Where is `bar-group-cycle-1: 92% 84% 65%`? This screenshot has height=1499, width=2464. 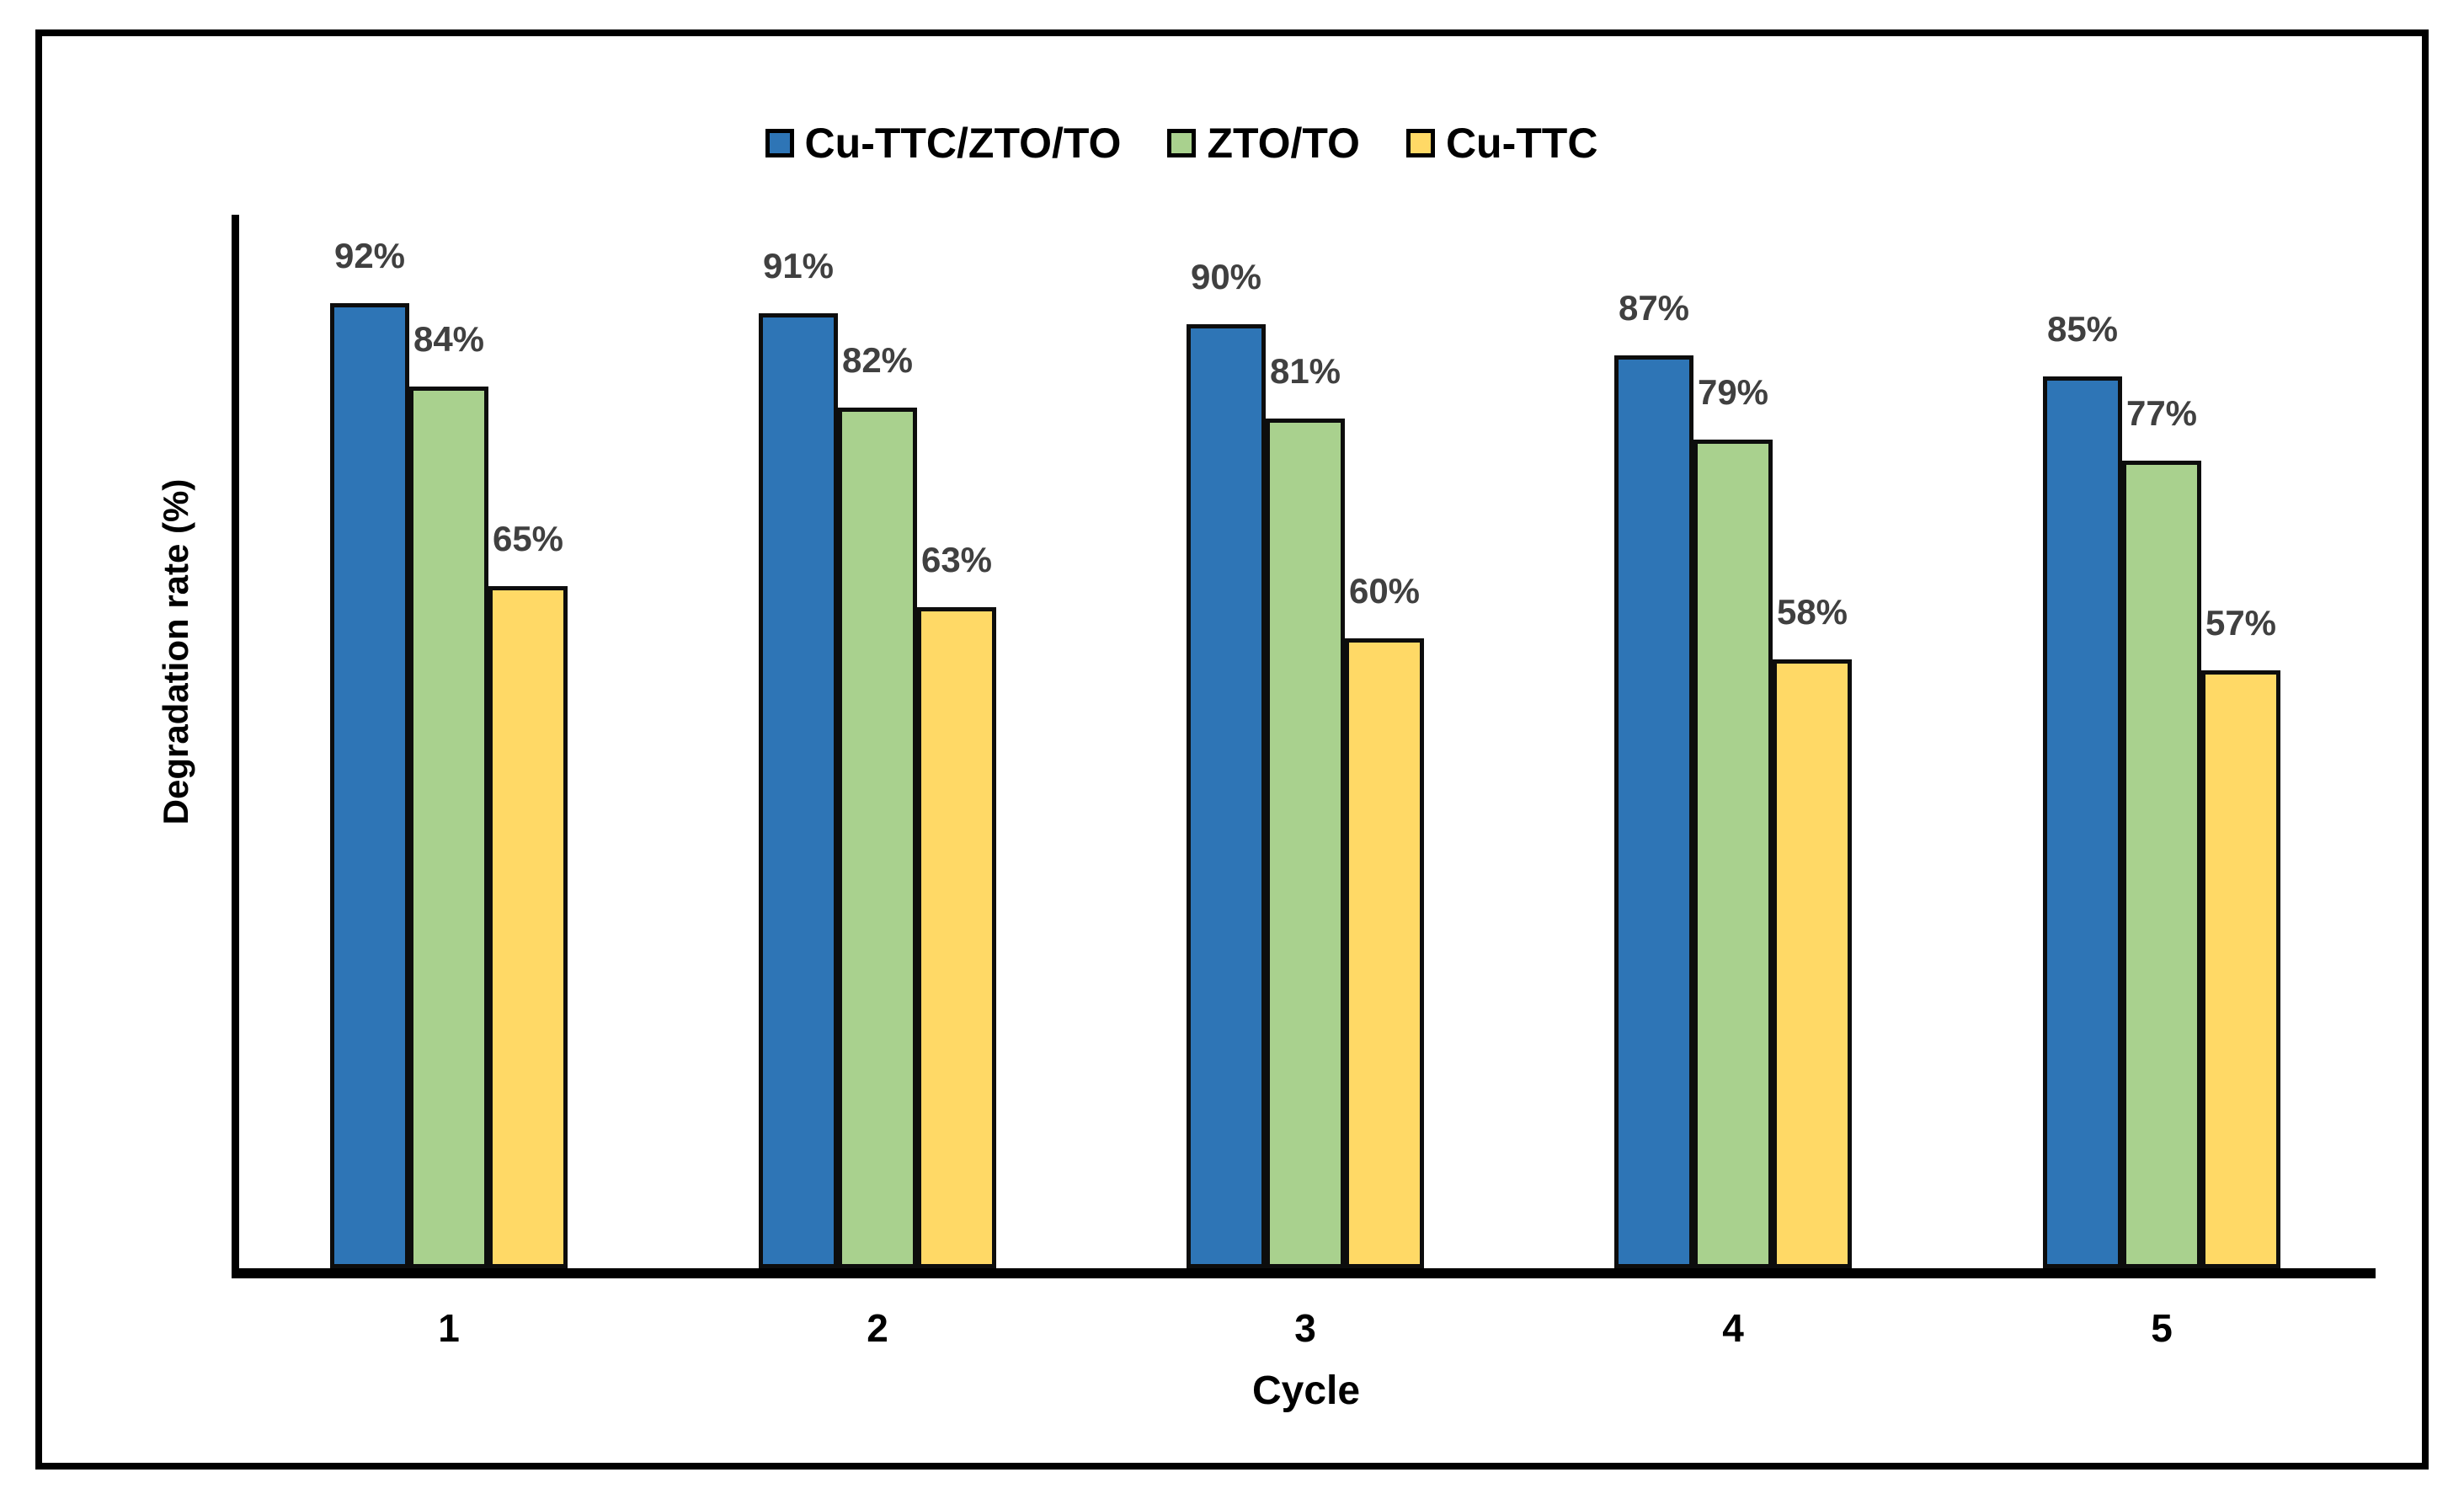
bar-group-cycle-1: 92% 84% 65% is located at coordinates (449, 752).